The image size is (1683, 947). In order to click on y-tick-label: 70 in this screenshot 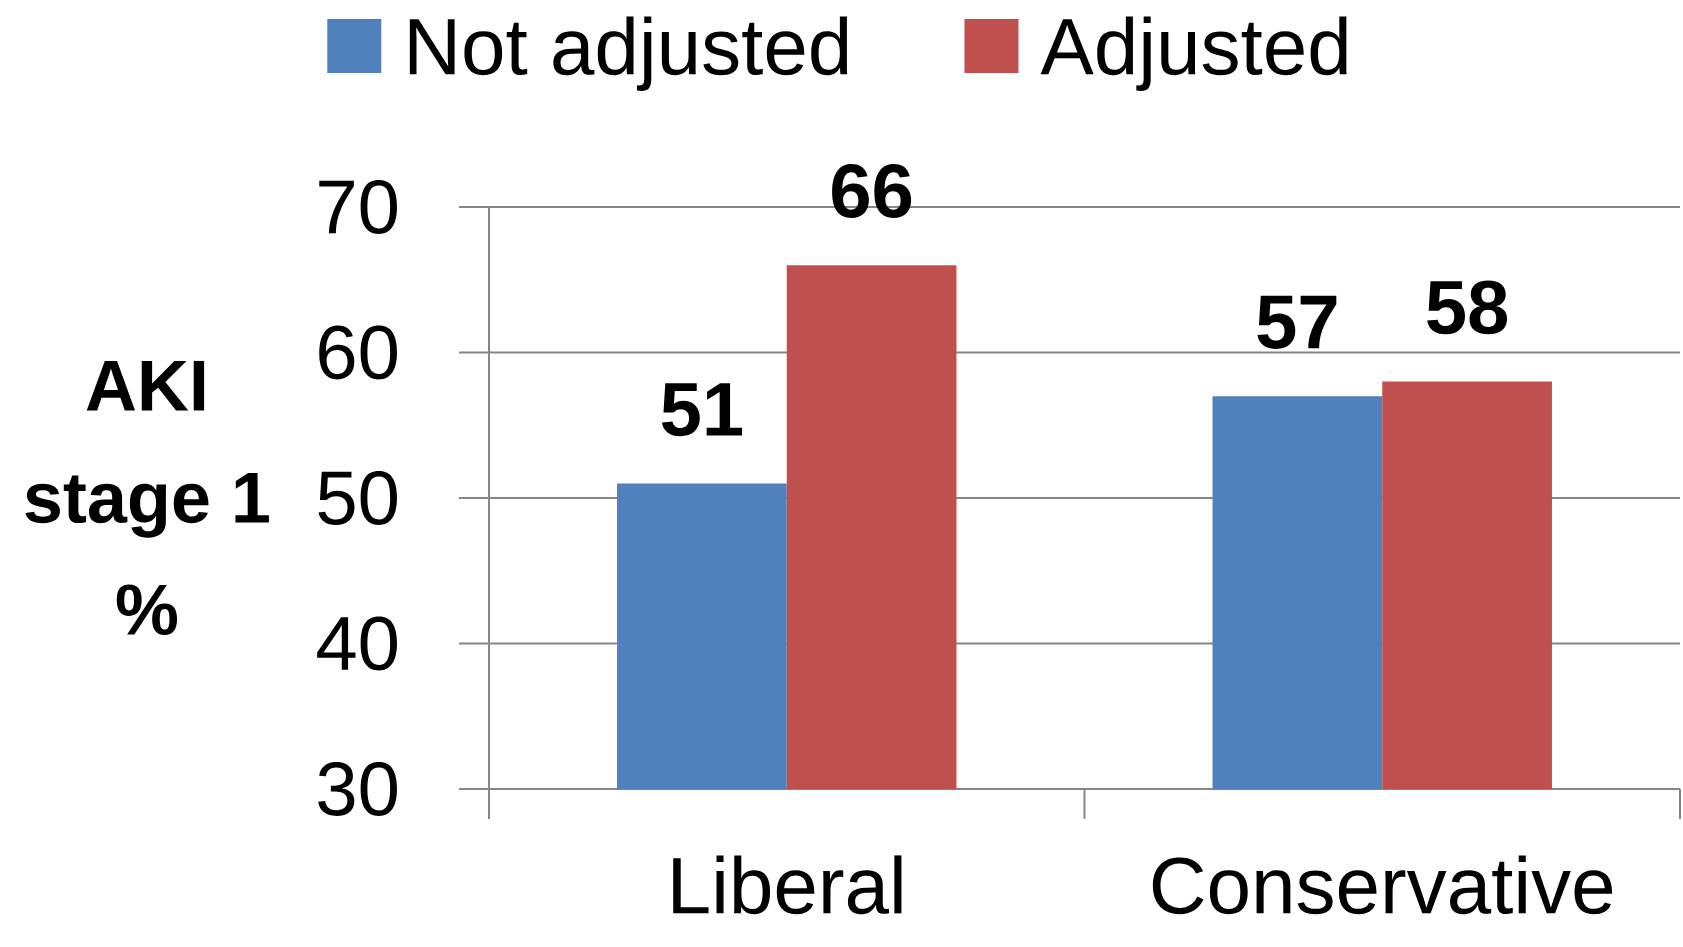, I will do `click(358, 207)`.